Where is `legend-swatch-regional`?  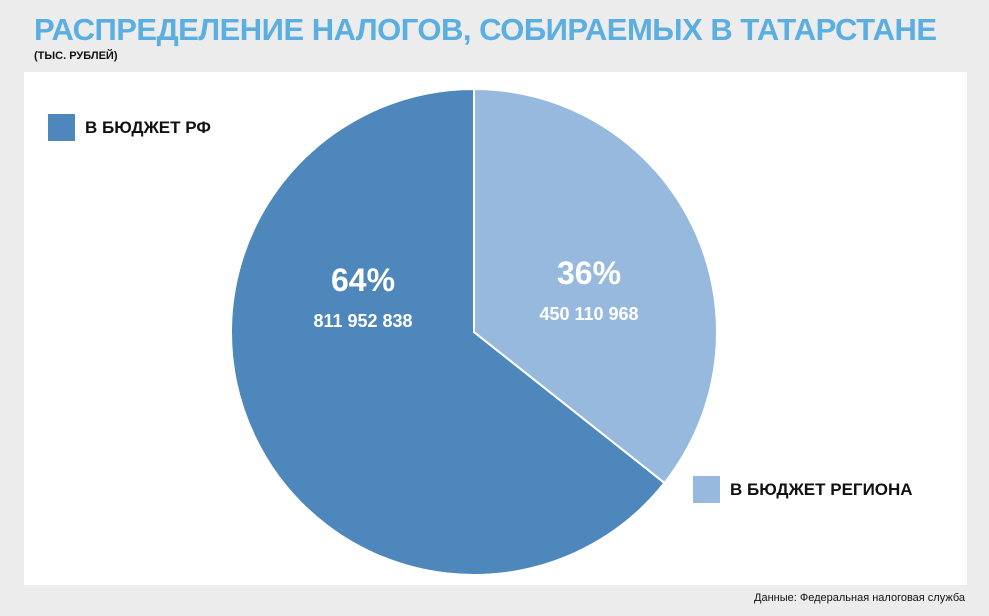
legend-swatch-regional is located at coordinates (706, 489).